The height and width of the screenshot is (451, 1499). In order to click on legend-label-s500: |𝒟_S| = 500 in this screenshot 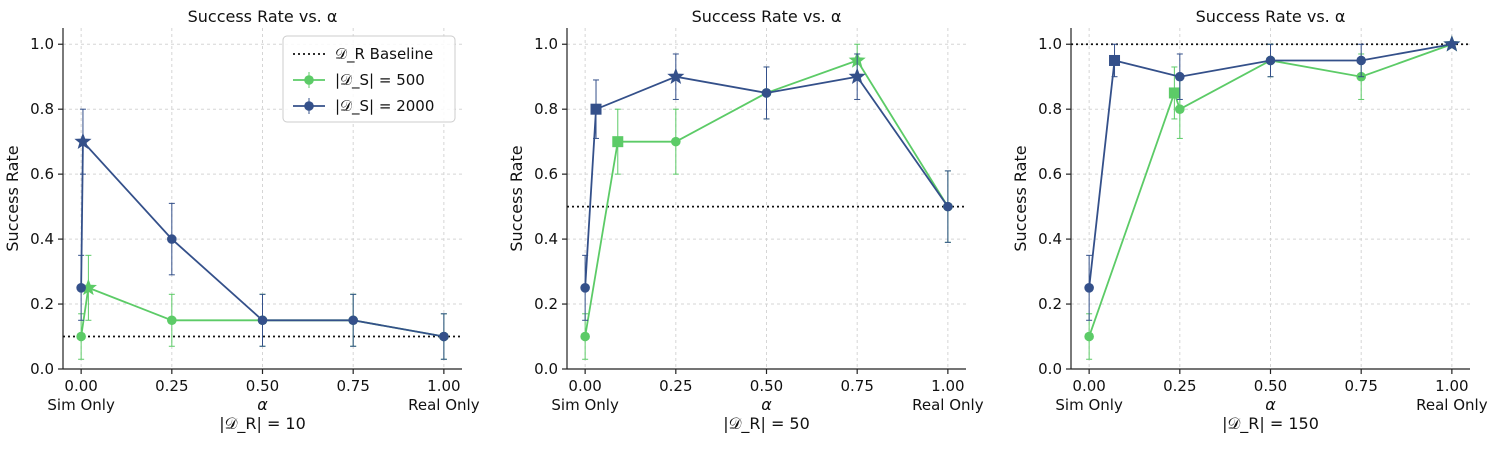, I will do `click(380, 80)`.